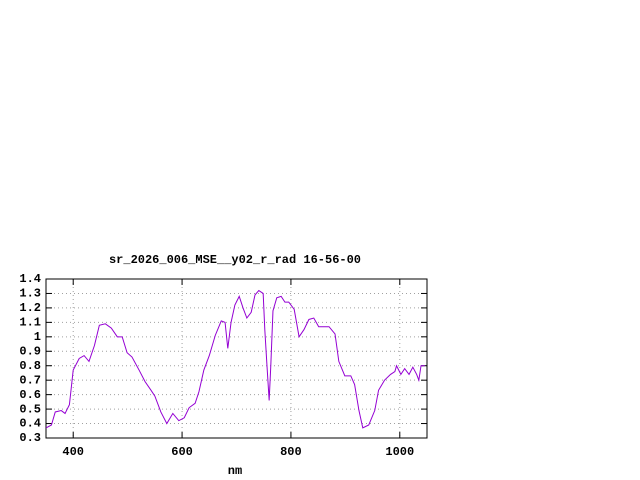 The height and width of the screenshot is (480, 640). Describe the element at coordinates (399, 452) in the screenshot. I see `x-tick-label: 1000` at that location.